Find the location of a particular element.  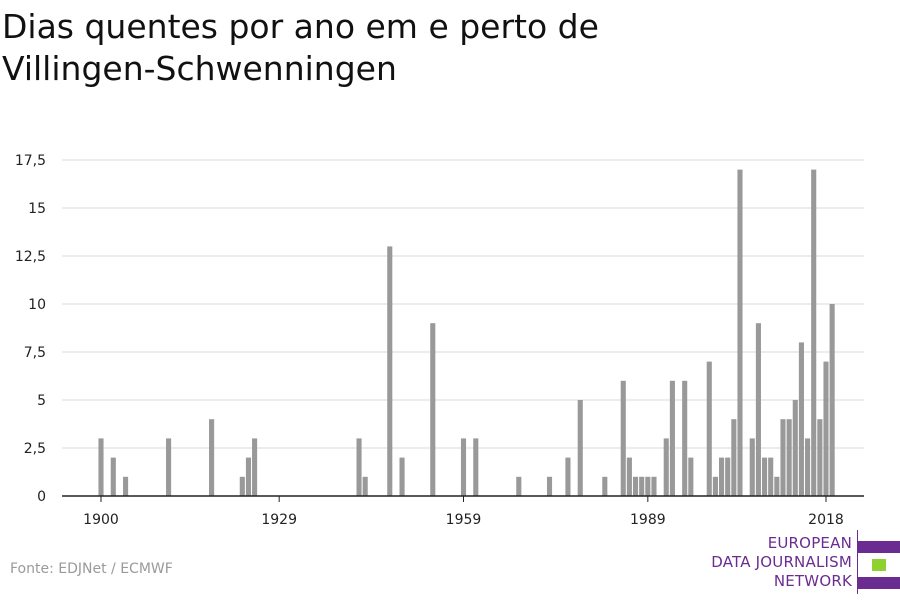

logo-divider is located at coordinates (857, 562).